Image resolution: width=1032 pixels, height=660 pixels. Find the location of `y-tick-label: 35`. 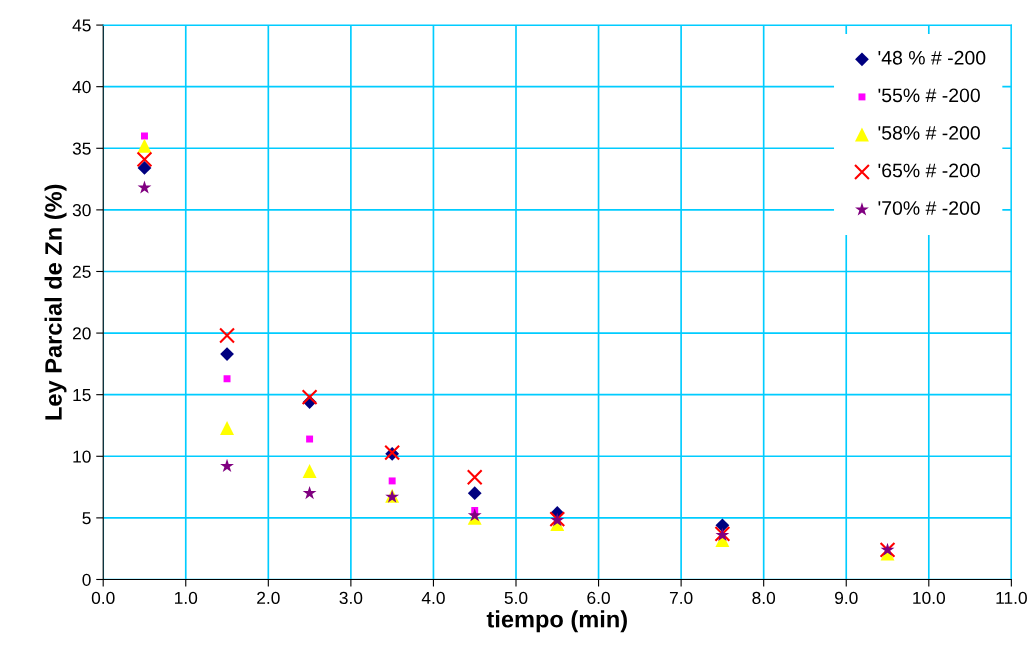

y-tick-label: 35 is located at coordinates (81, 148).